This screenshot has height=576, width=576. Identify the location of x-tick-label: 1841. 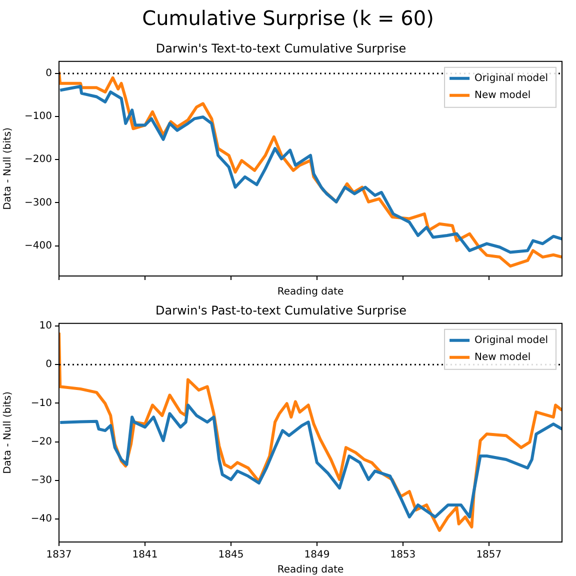
(145, 555).